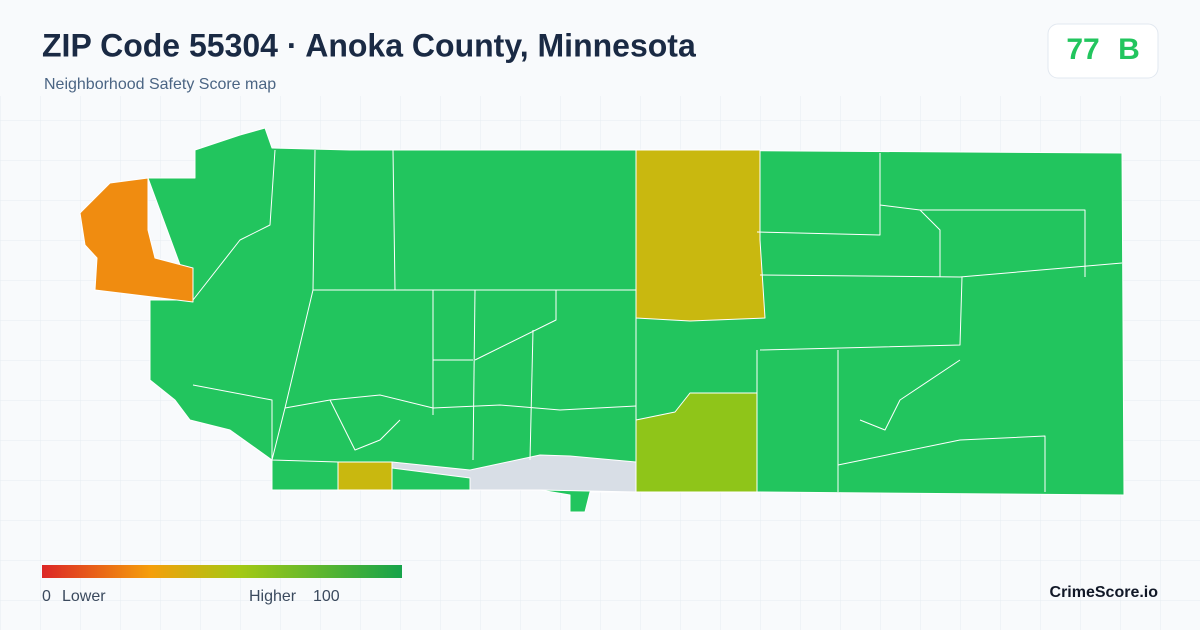 The height and width of the screenshot is (630, 1200). I want to click on grade: B, so click(1129, 49).